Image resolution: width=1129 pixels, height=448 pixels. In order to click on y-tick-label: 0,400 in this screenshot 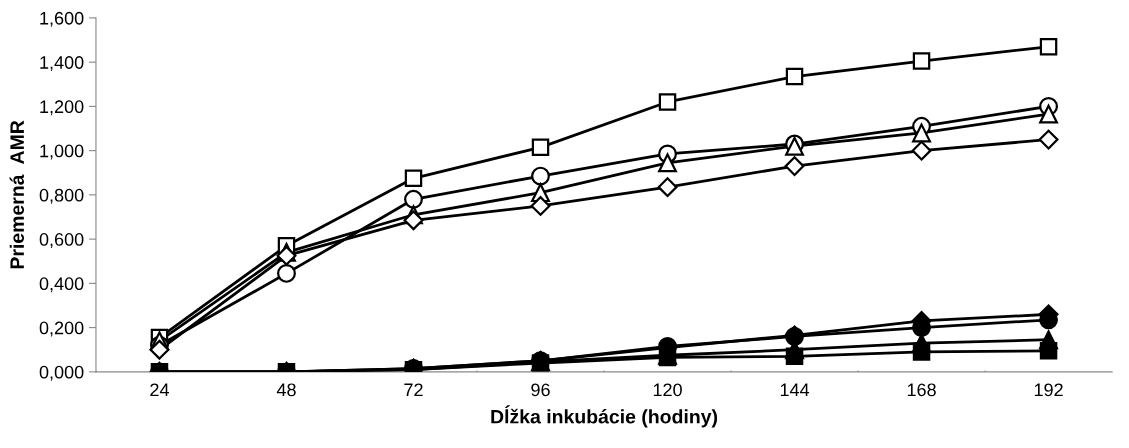, I will do `click(61, 285)`.